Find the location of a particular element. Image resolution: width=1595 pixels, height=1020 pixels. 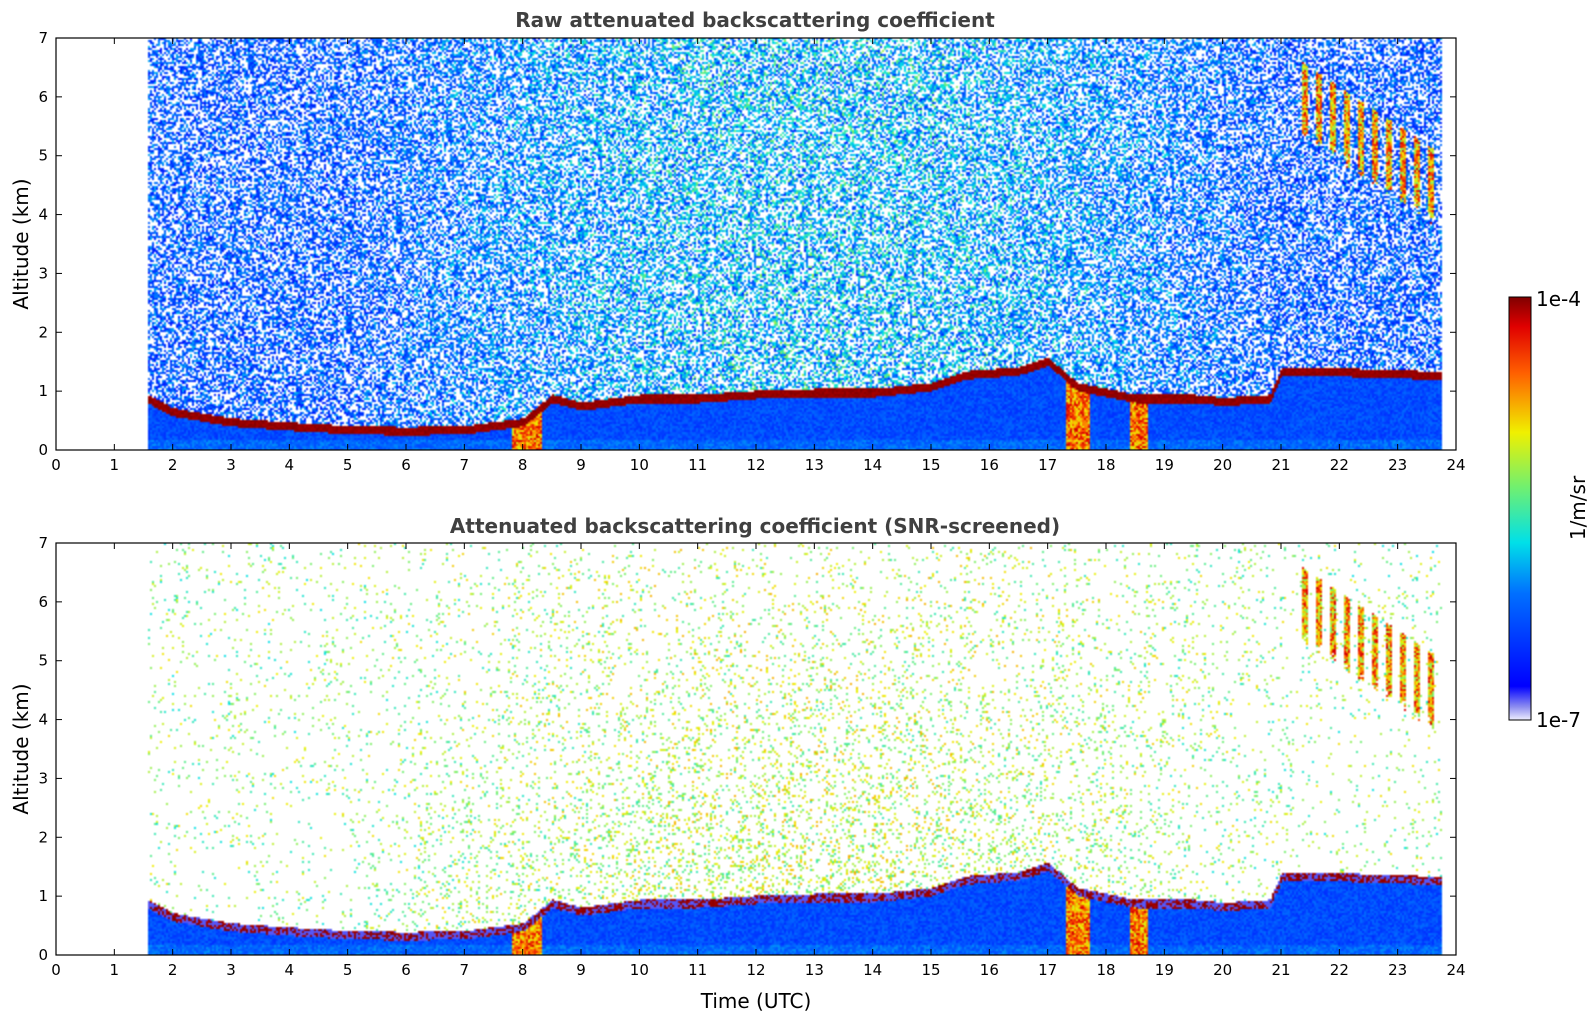

panel1-ylabel: Altitude (km) is located at coordinates (21, 243).